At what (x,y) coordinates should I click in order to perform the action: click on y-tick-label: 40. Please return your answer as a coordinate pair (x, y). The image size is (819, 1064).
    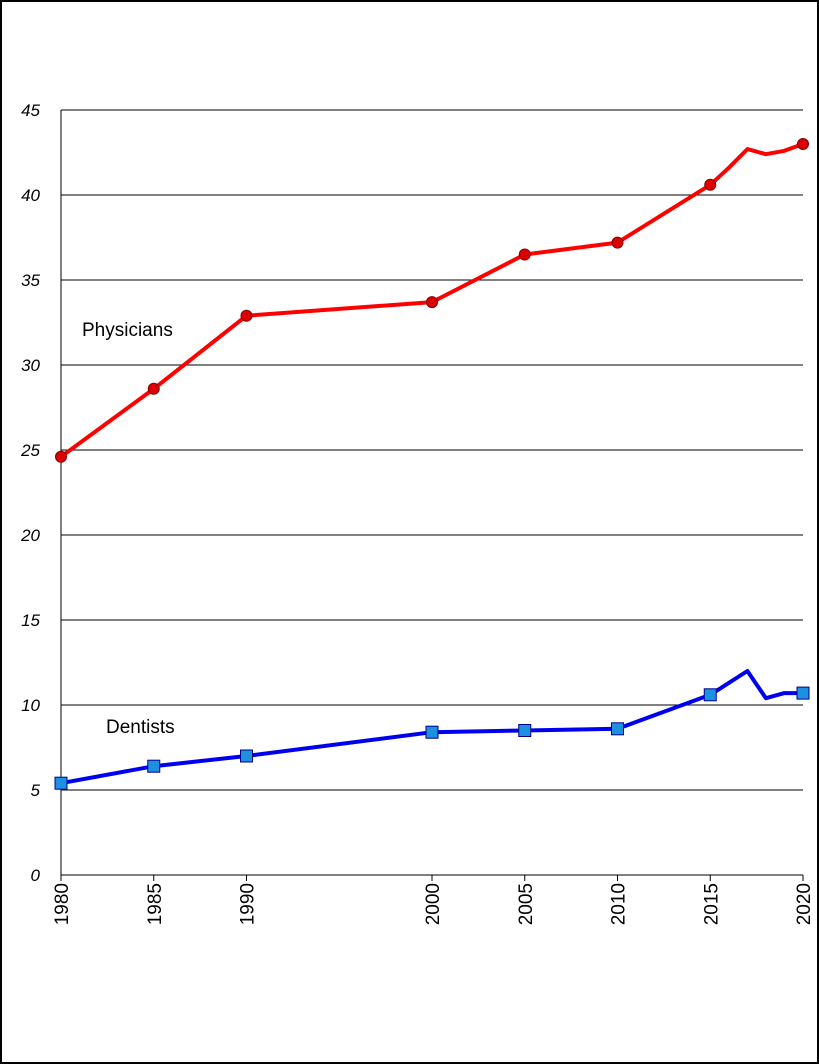
    Looking at the image, I should click on (30, 195).